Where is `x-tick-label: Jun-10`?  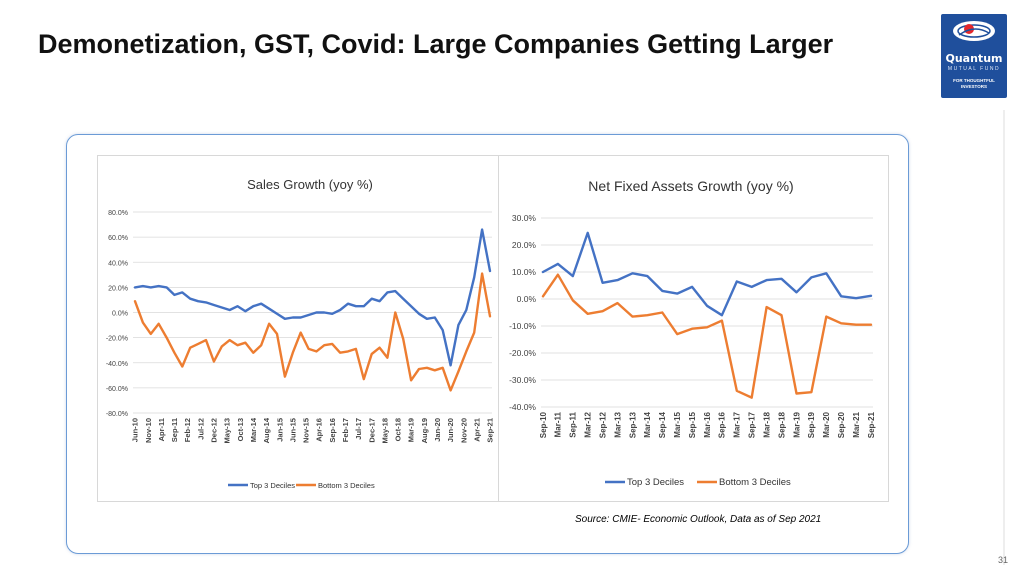
x-tick-label: Jun-10 is located at coordinates (135, 430).